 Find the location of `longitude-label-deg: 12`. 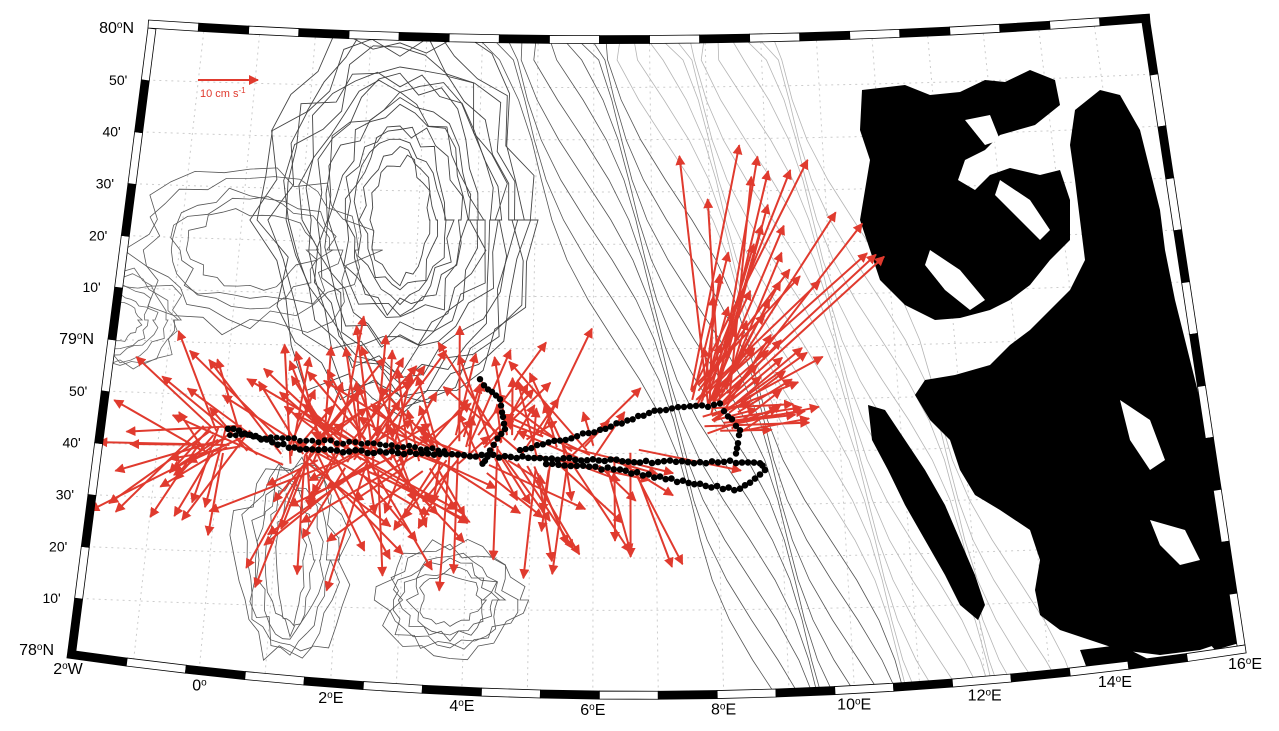

longitude-label-deg: 12 is located at coordinates (977, 695).